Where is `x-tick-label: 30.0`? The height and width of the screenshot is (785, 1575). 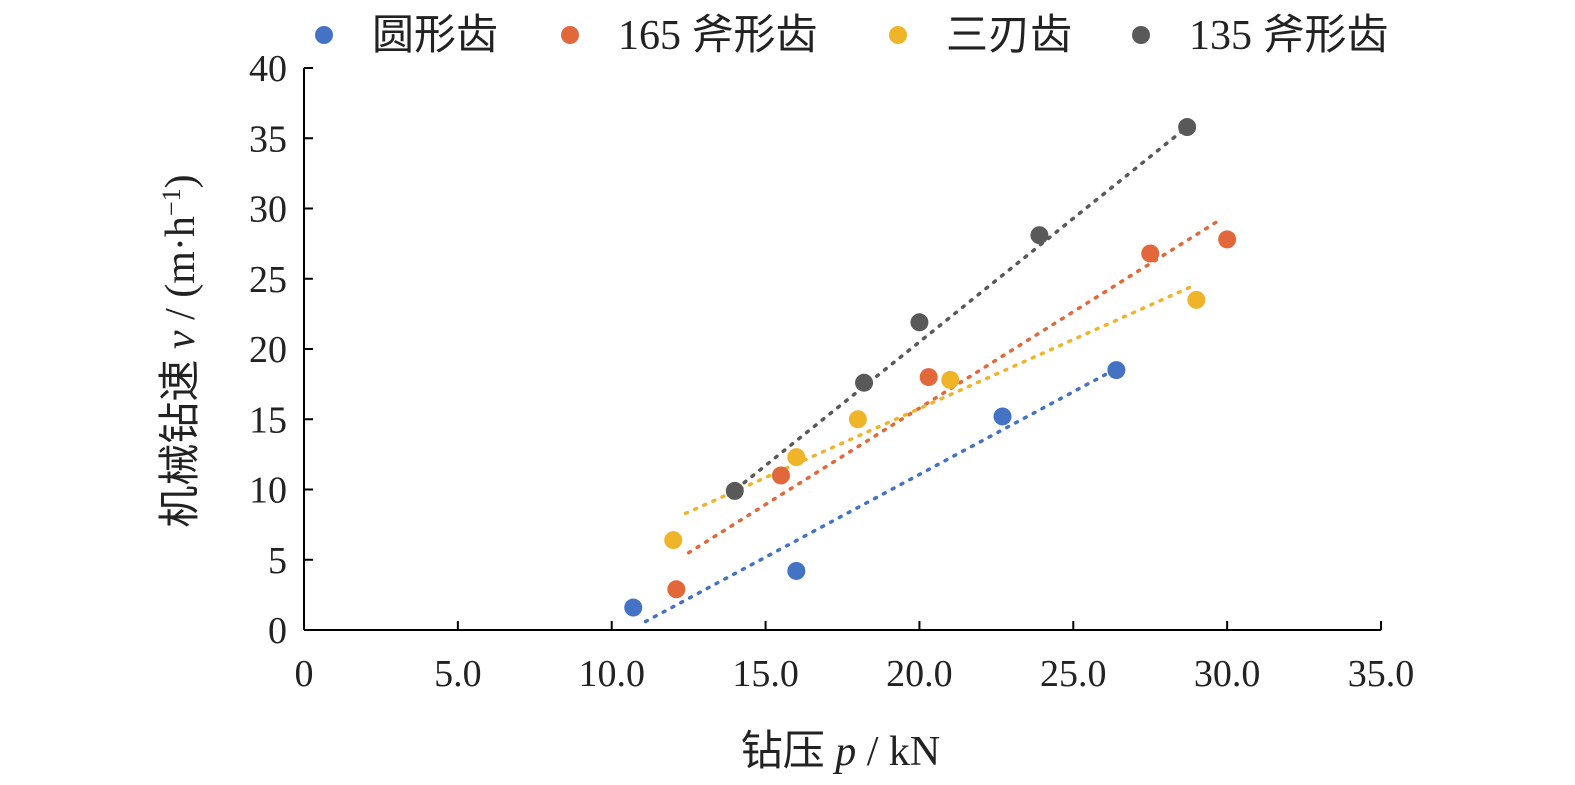
x-tick-label: 30.0 is located at coordinates (1227, 674).